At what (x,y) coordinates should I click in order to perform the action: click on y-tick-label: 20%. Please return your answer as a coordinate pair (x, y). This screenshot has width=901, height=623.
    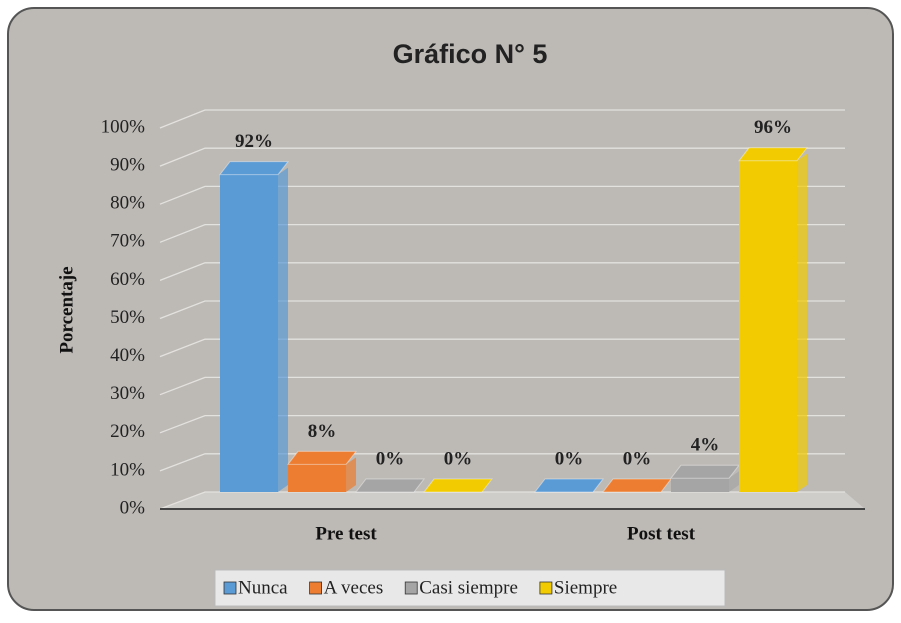
    Looking at the image, I should click on (127, 431).